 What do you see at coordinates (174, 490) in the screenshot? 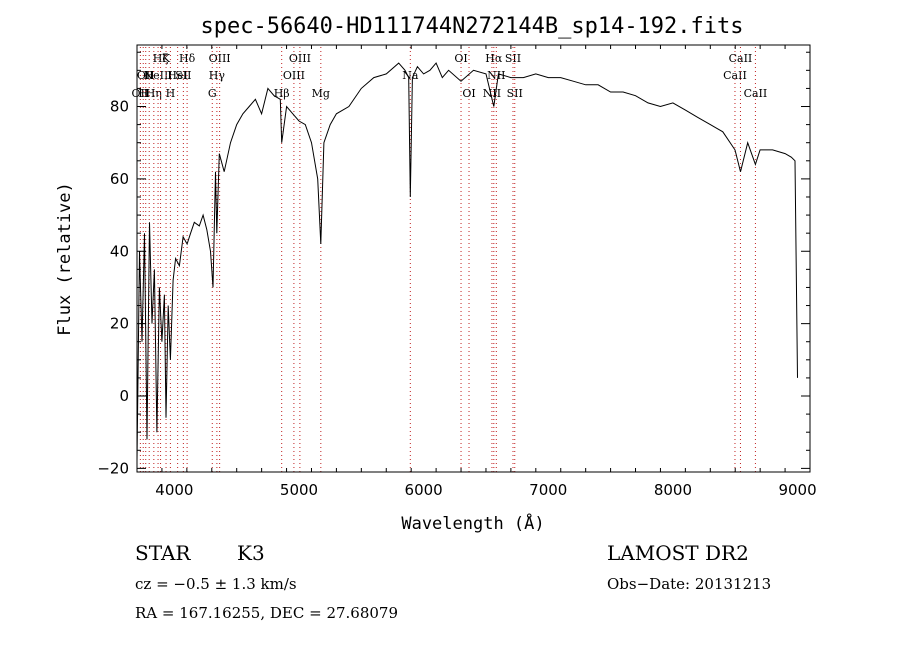
I see `x-tick-label: 4000` at bounding box center [174, 490].